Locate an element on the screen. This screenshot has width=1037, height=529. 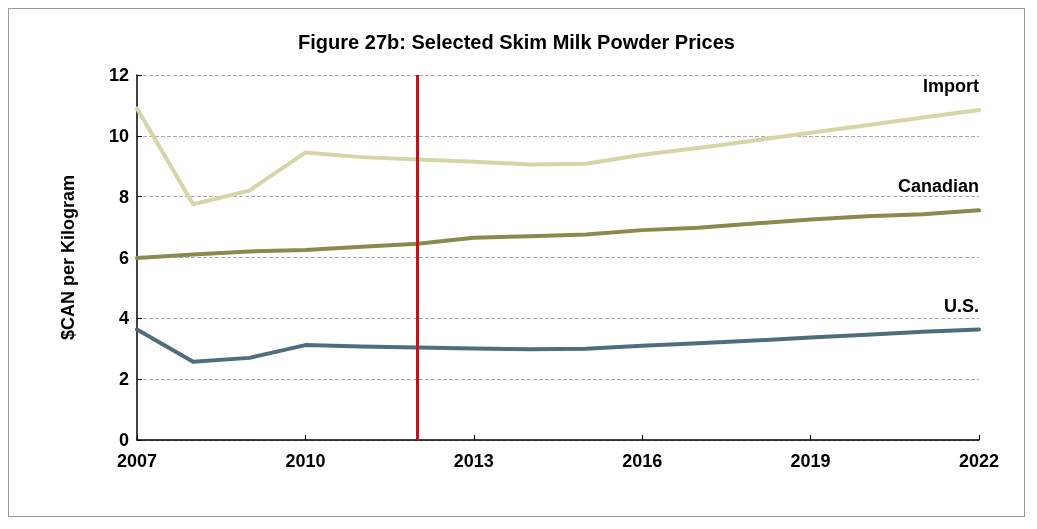
x-tick-label: 2010 is located at coordinates (305, 461).